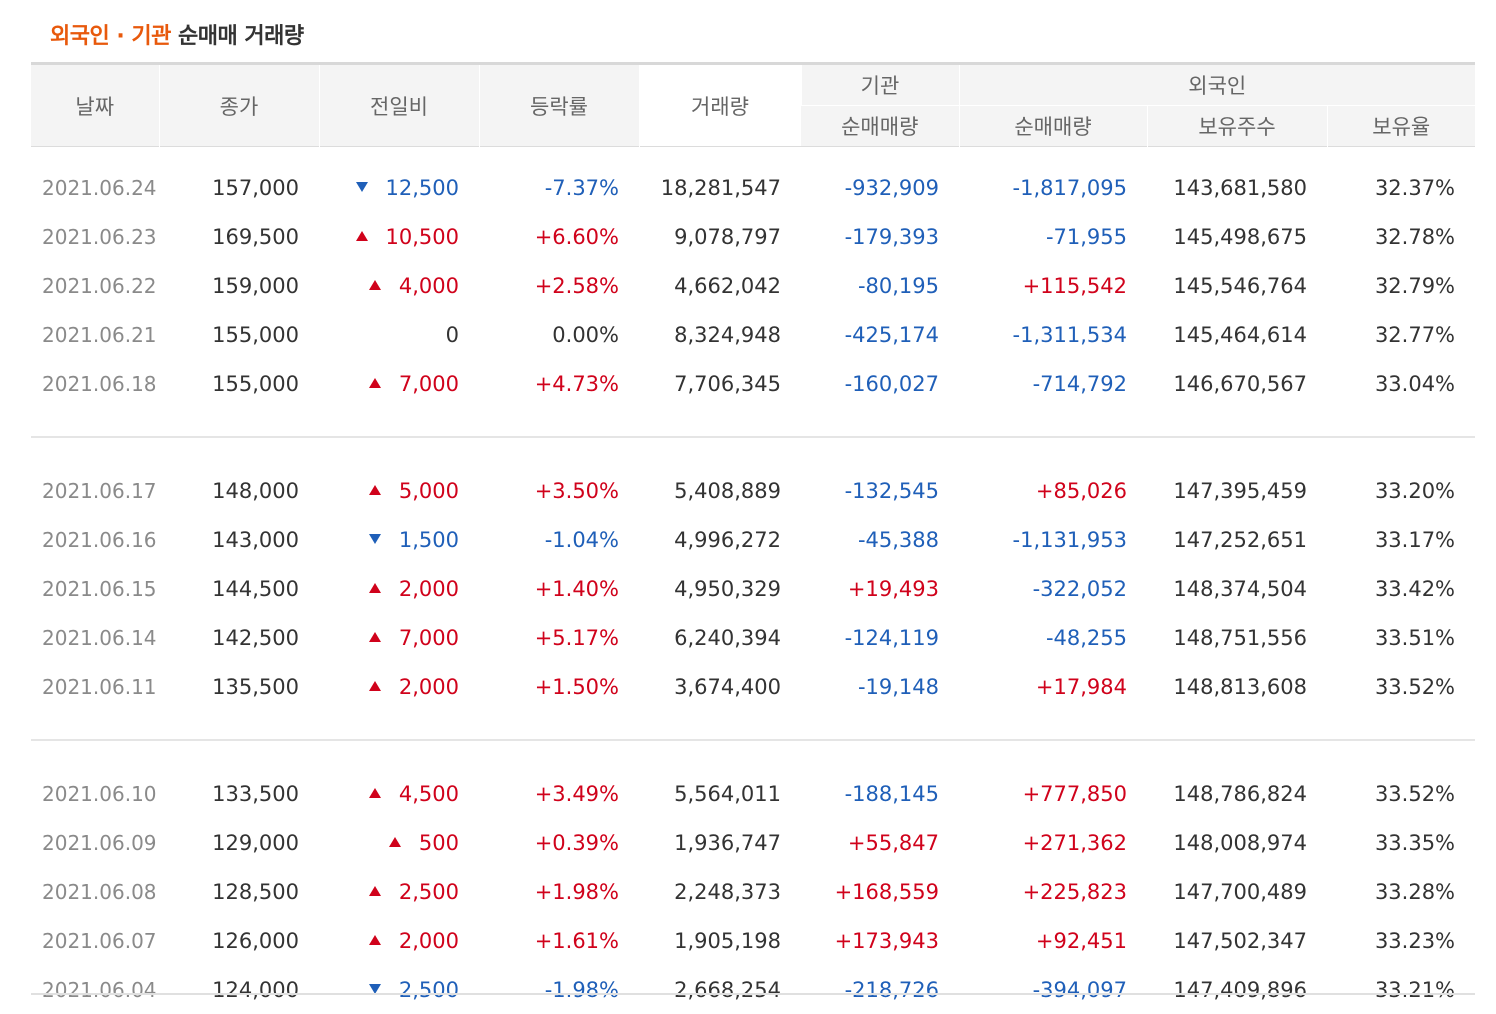  What do you see at coordinates (399, 637) in the screenshot?
I see `cell-change: 7,000` at bounding box center [399, 637].